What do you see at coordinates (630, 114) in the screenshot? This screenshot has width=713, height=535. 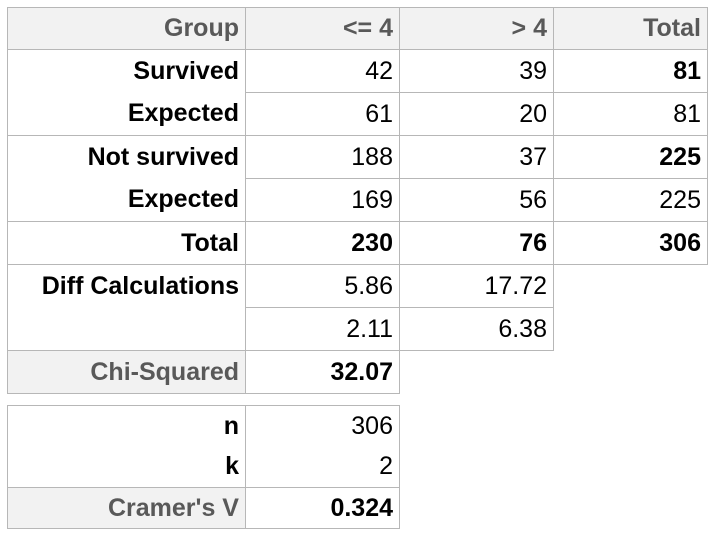 I see `cell-expected-survived-total: 81` at bounding box center [630, 114].